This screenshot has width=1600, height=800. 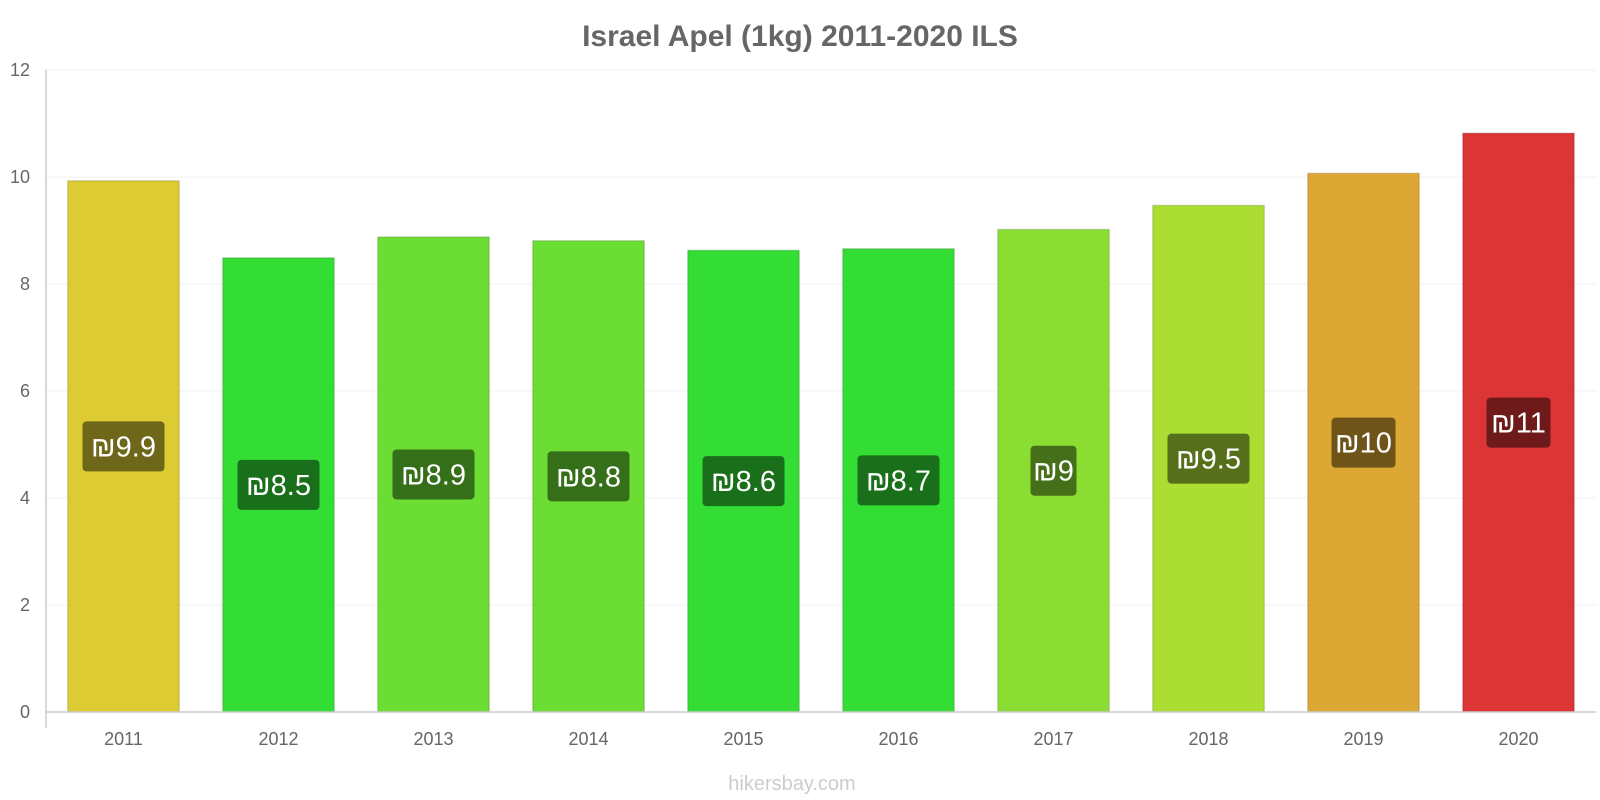 I want to click on y-tick-label: 6, so click(x=25, y=391).